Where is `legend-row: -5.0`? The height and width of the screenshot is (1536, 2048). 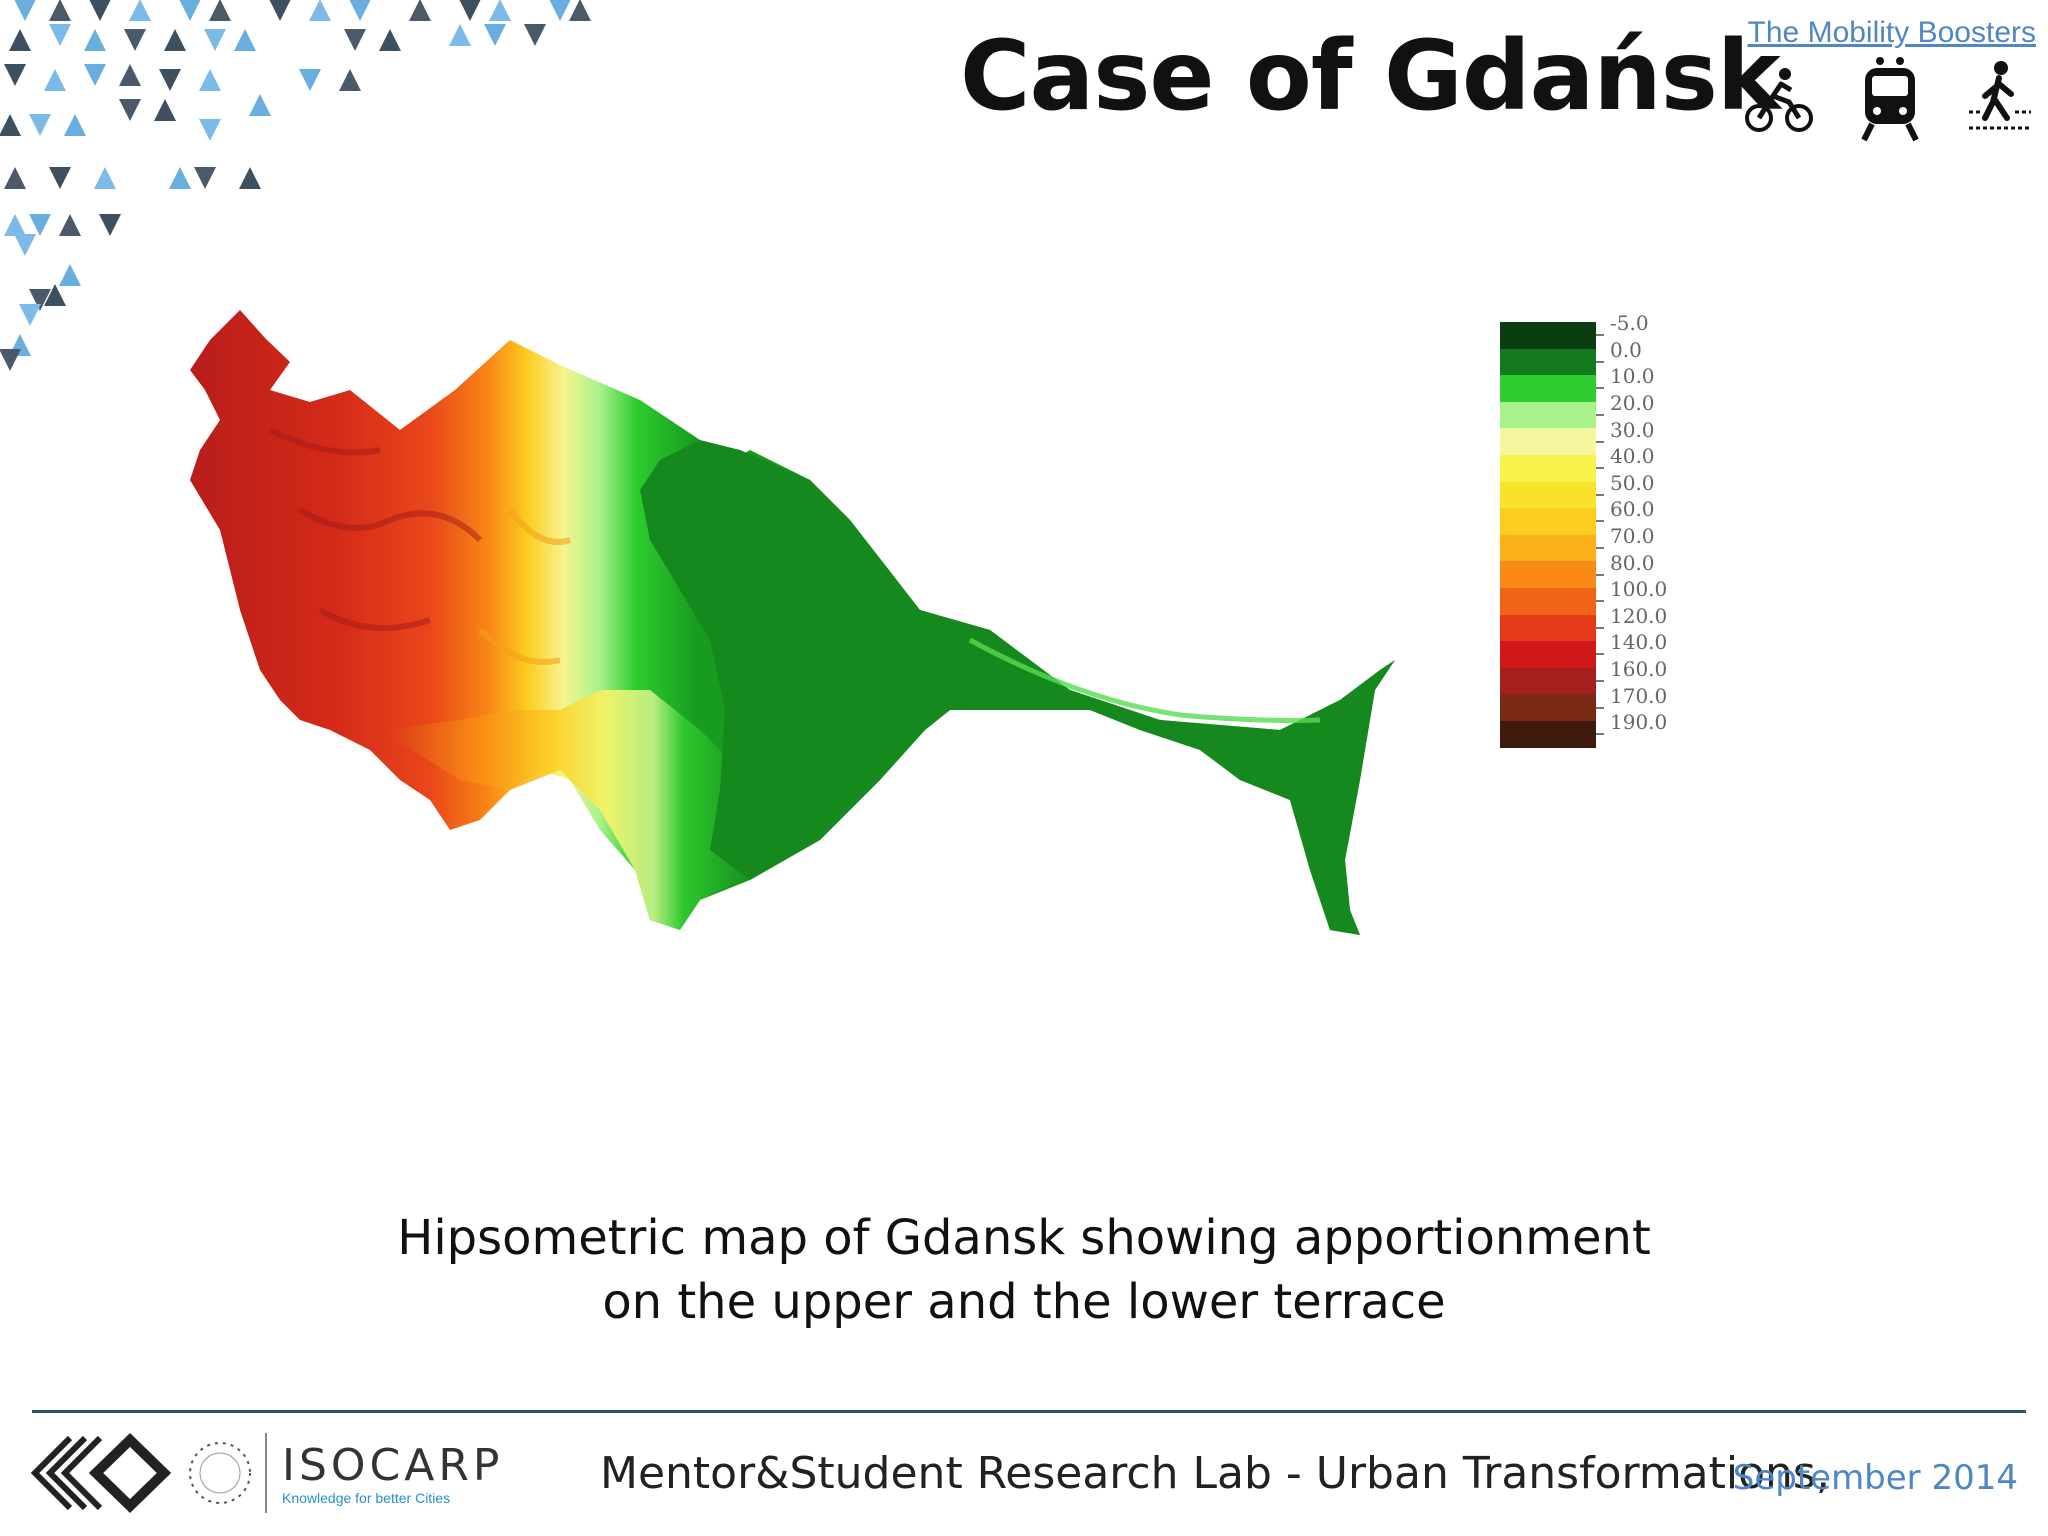 legend-row: -5.0 is located at coordinates (1583, 330).